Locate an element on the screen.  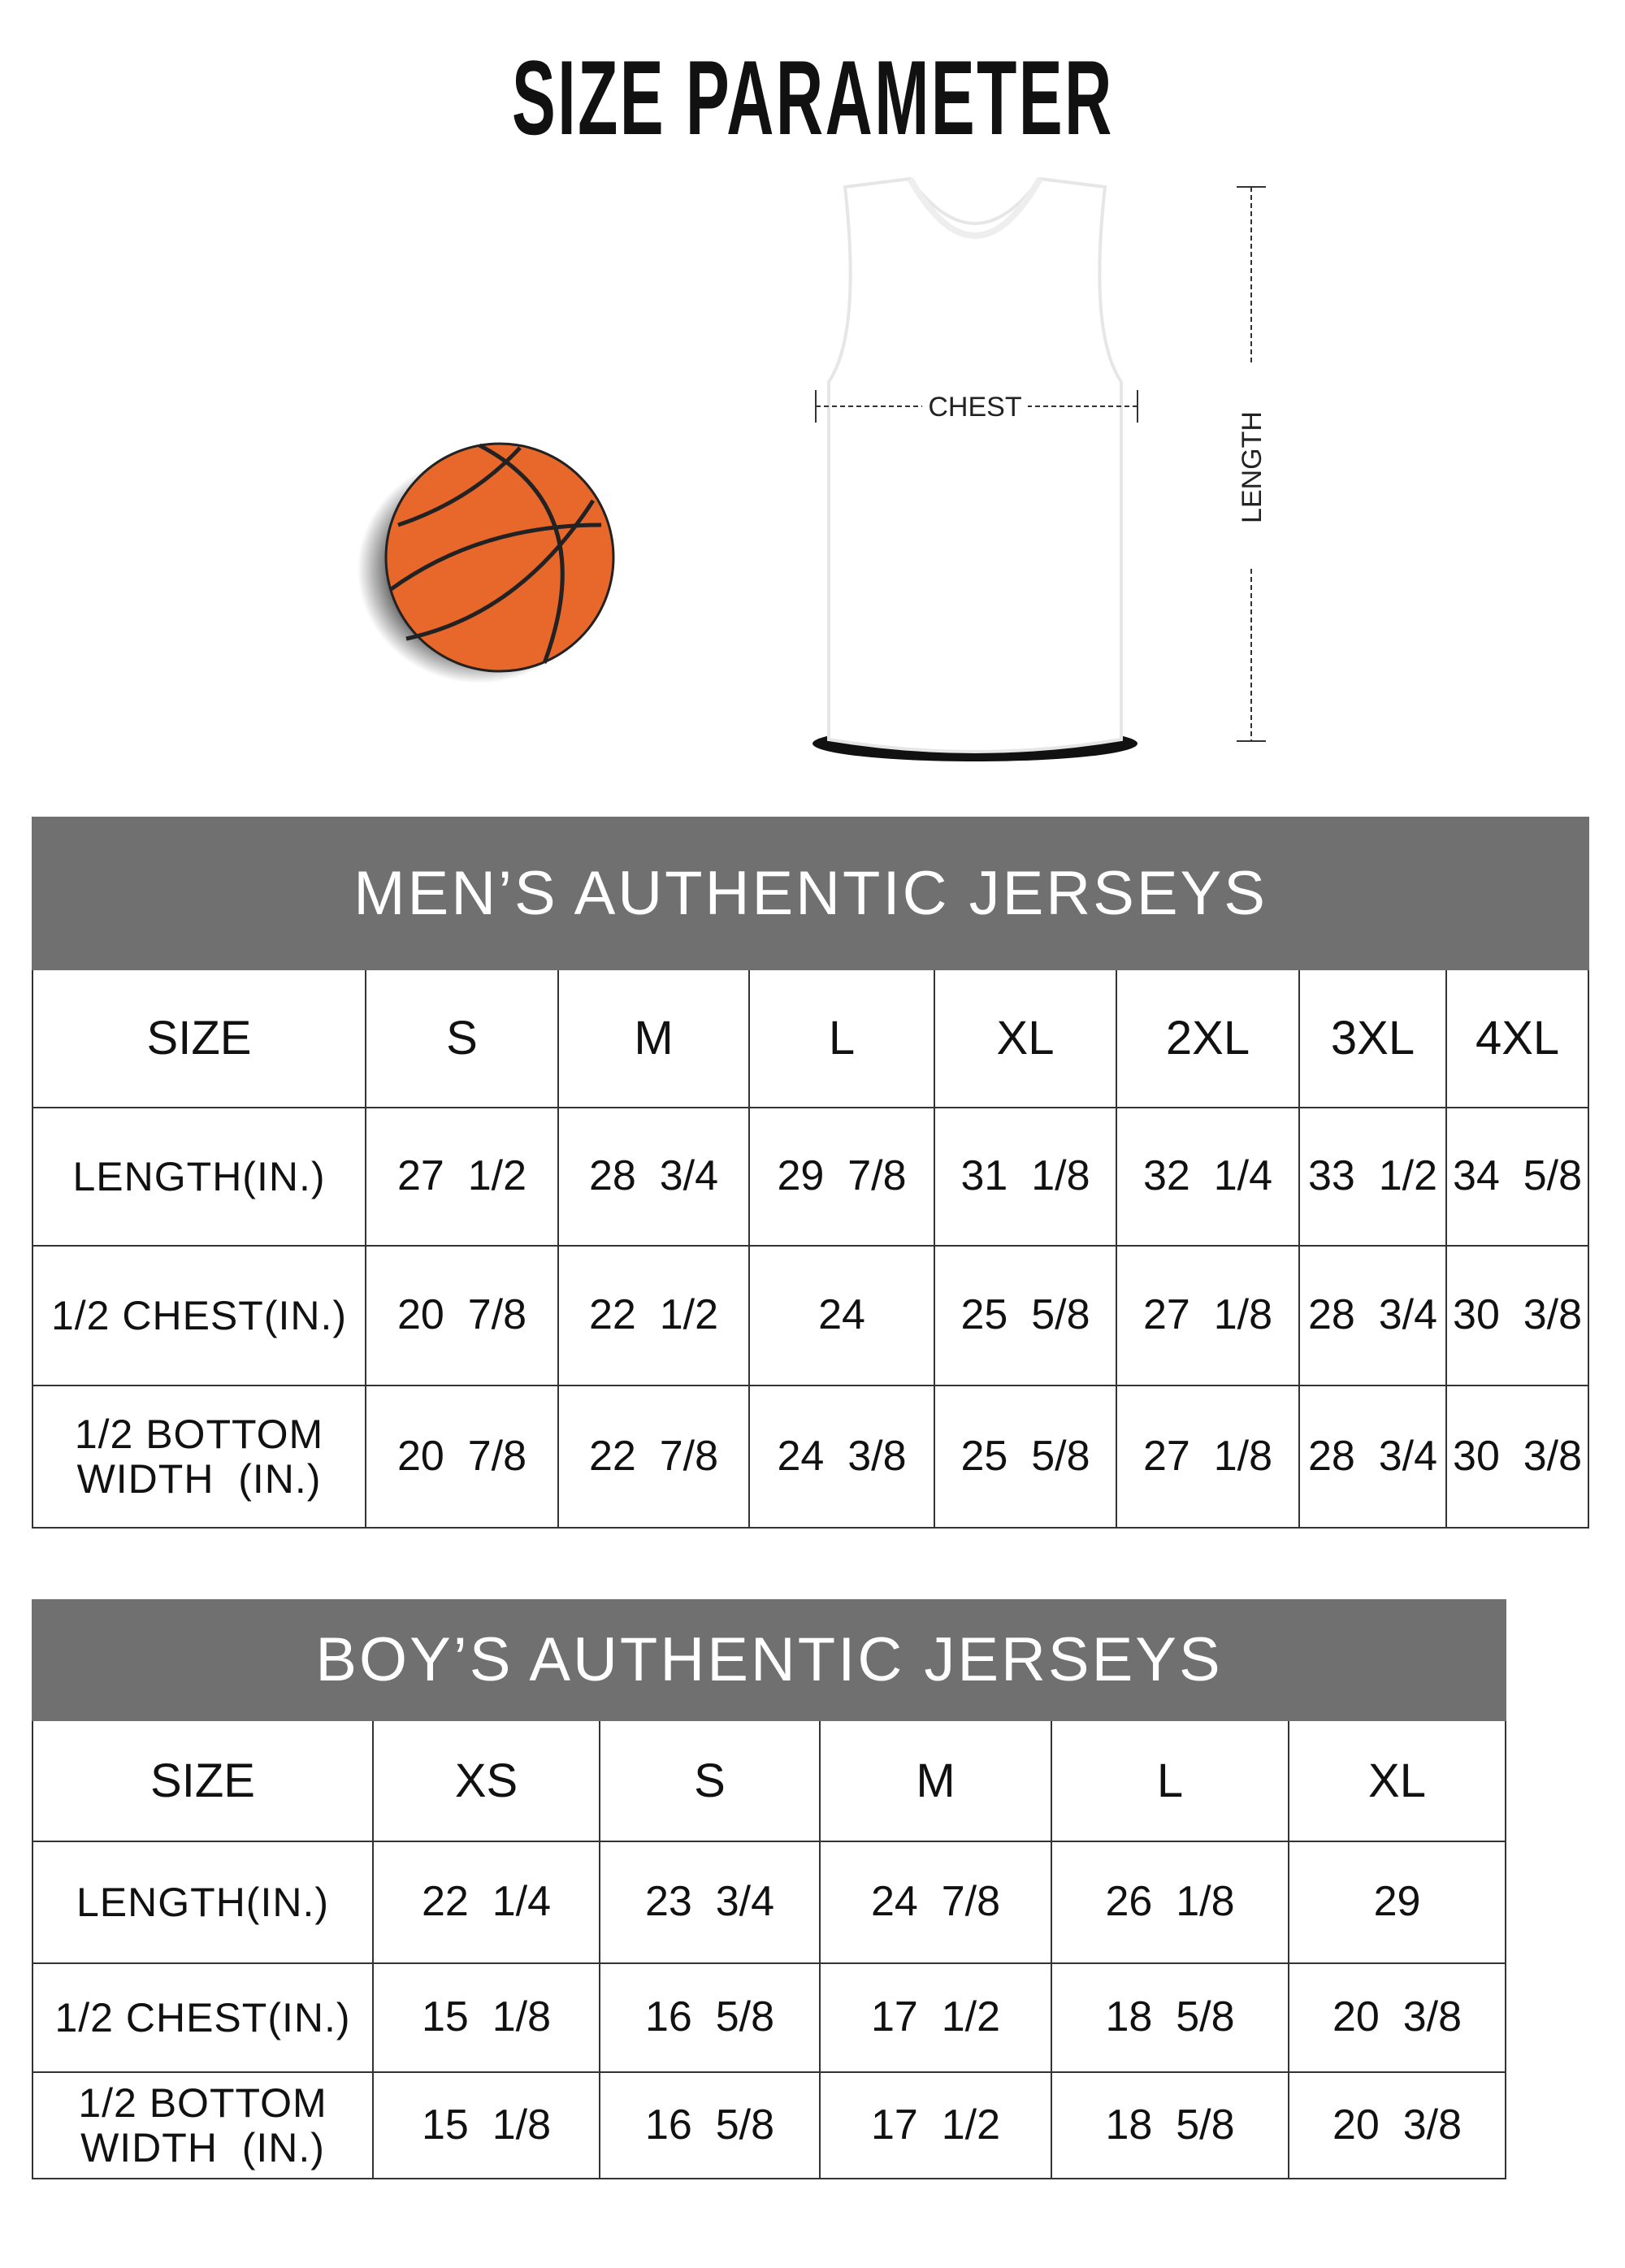
value-cell: 29 is located at coordinates (1397, 1902).